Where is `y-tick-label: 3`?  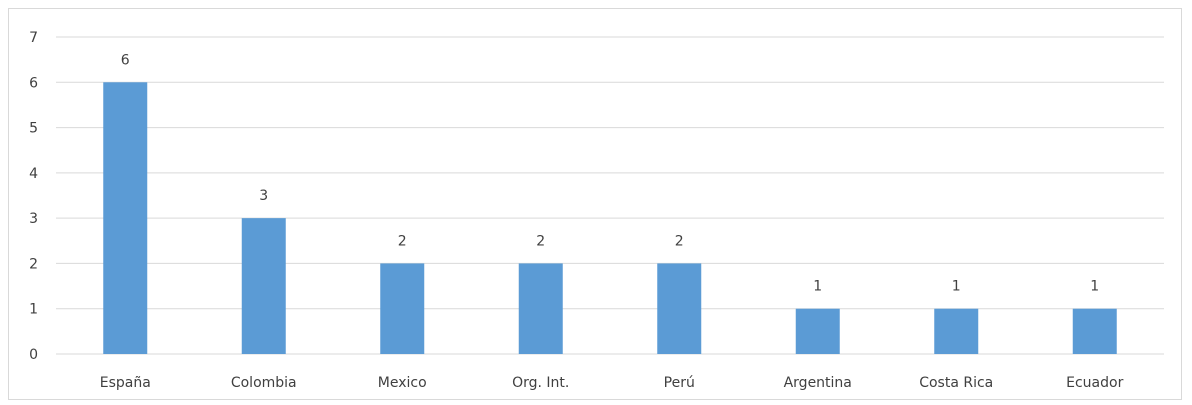 y-tick-label: 3 is located at coordinates (33, 219).